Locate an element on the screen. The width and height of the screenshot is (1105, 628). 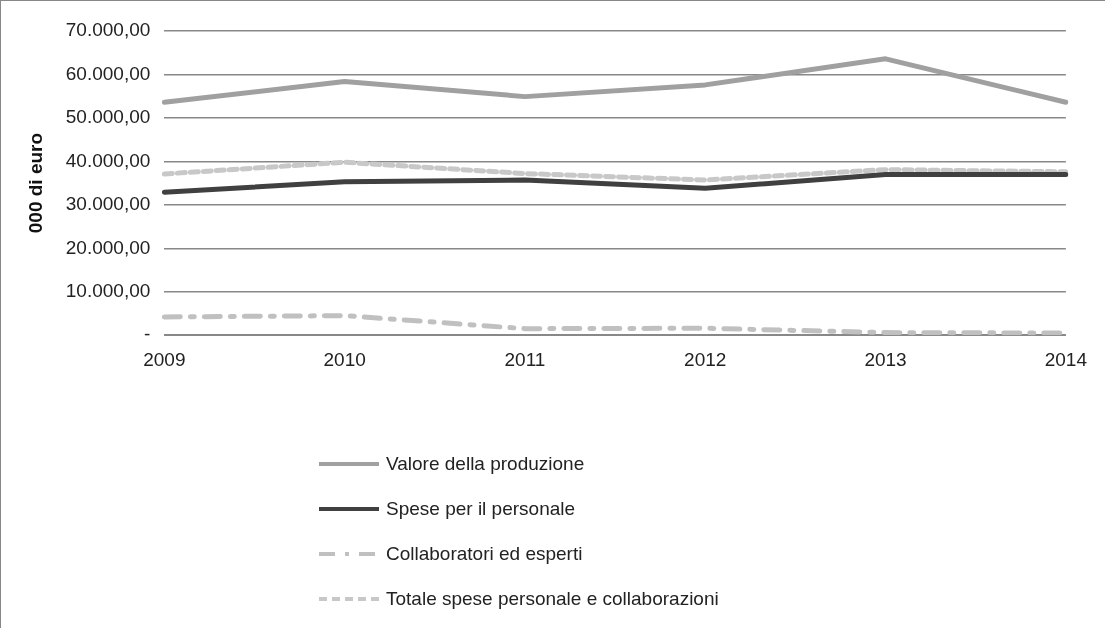
x-tick-label: 2011 is located at coordinates (525, 359).